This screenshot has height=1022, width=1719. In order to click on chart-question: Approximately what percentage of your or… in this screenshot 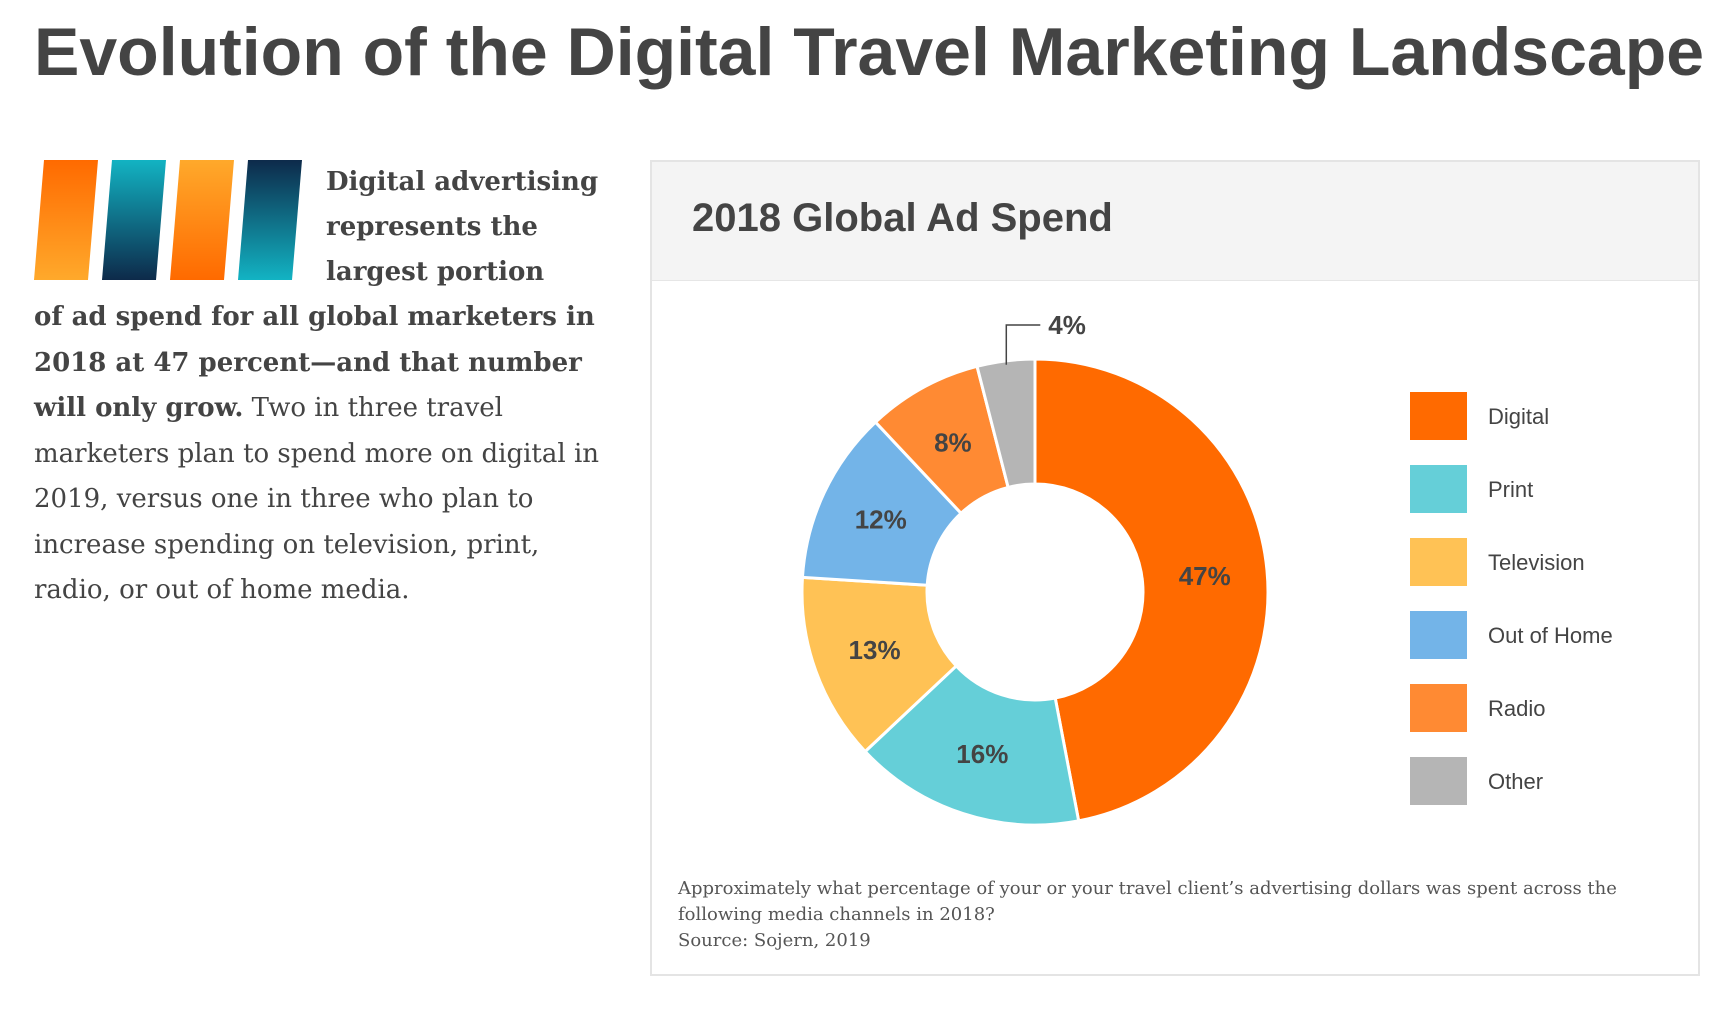, I will do `click(1147, 901)`.